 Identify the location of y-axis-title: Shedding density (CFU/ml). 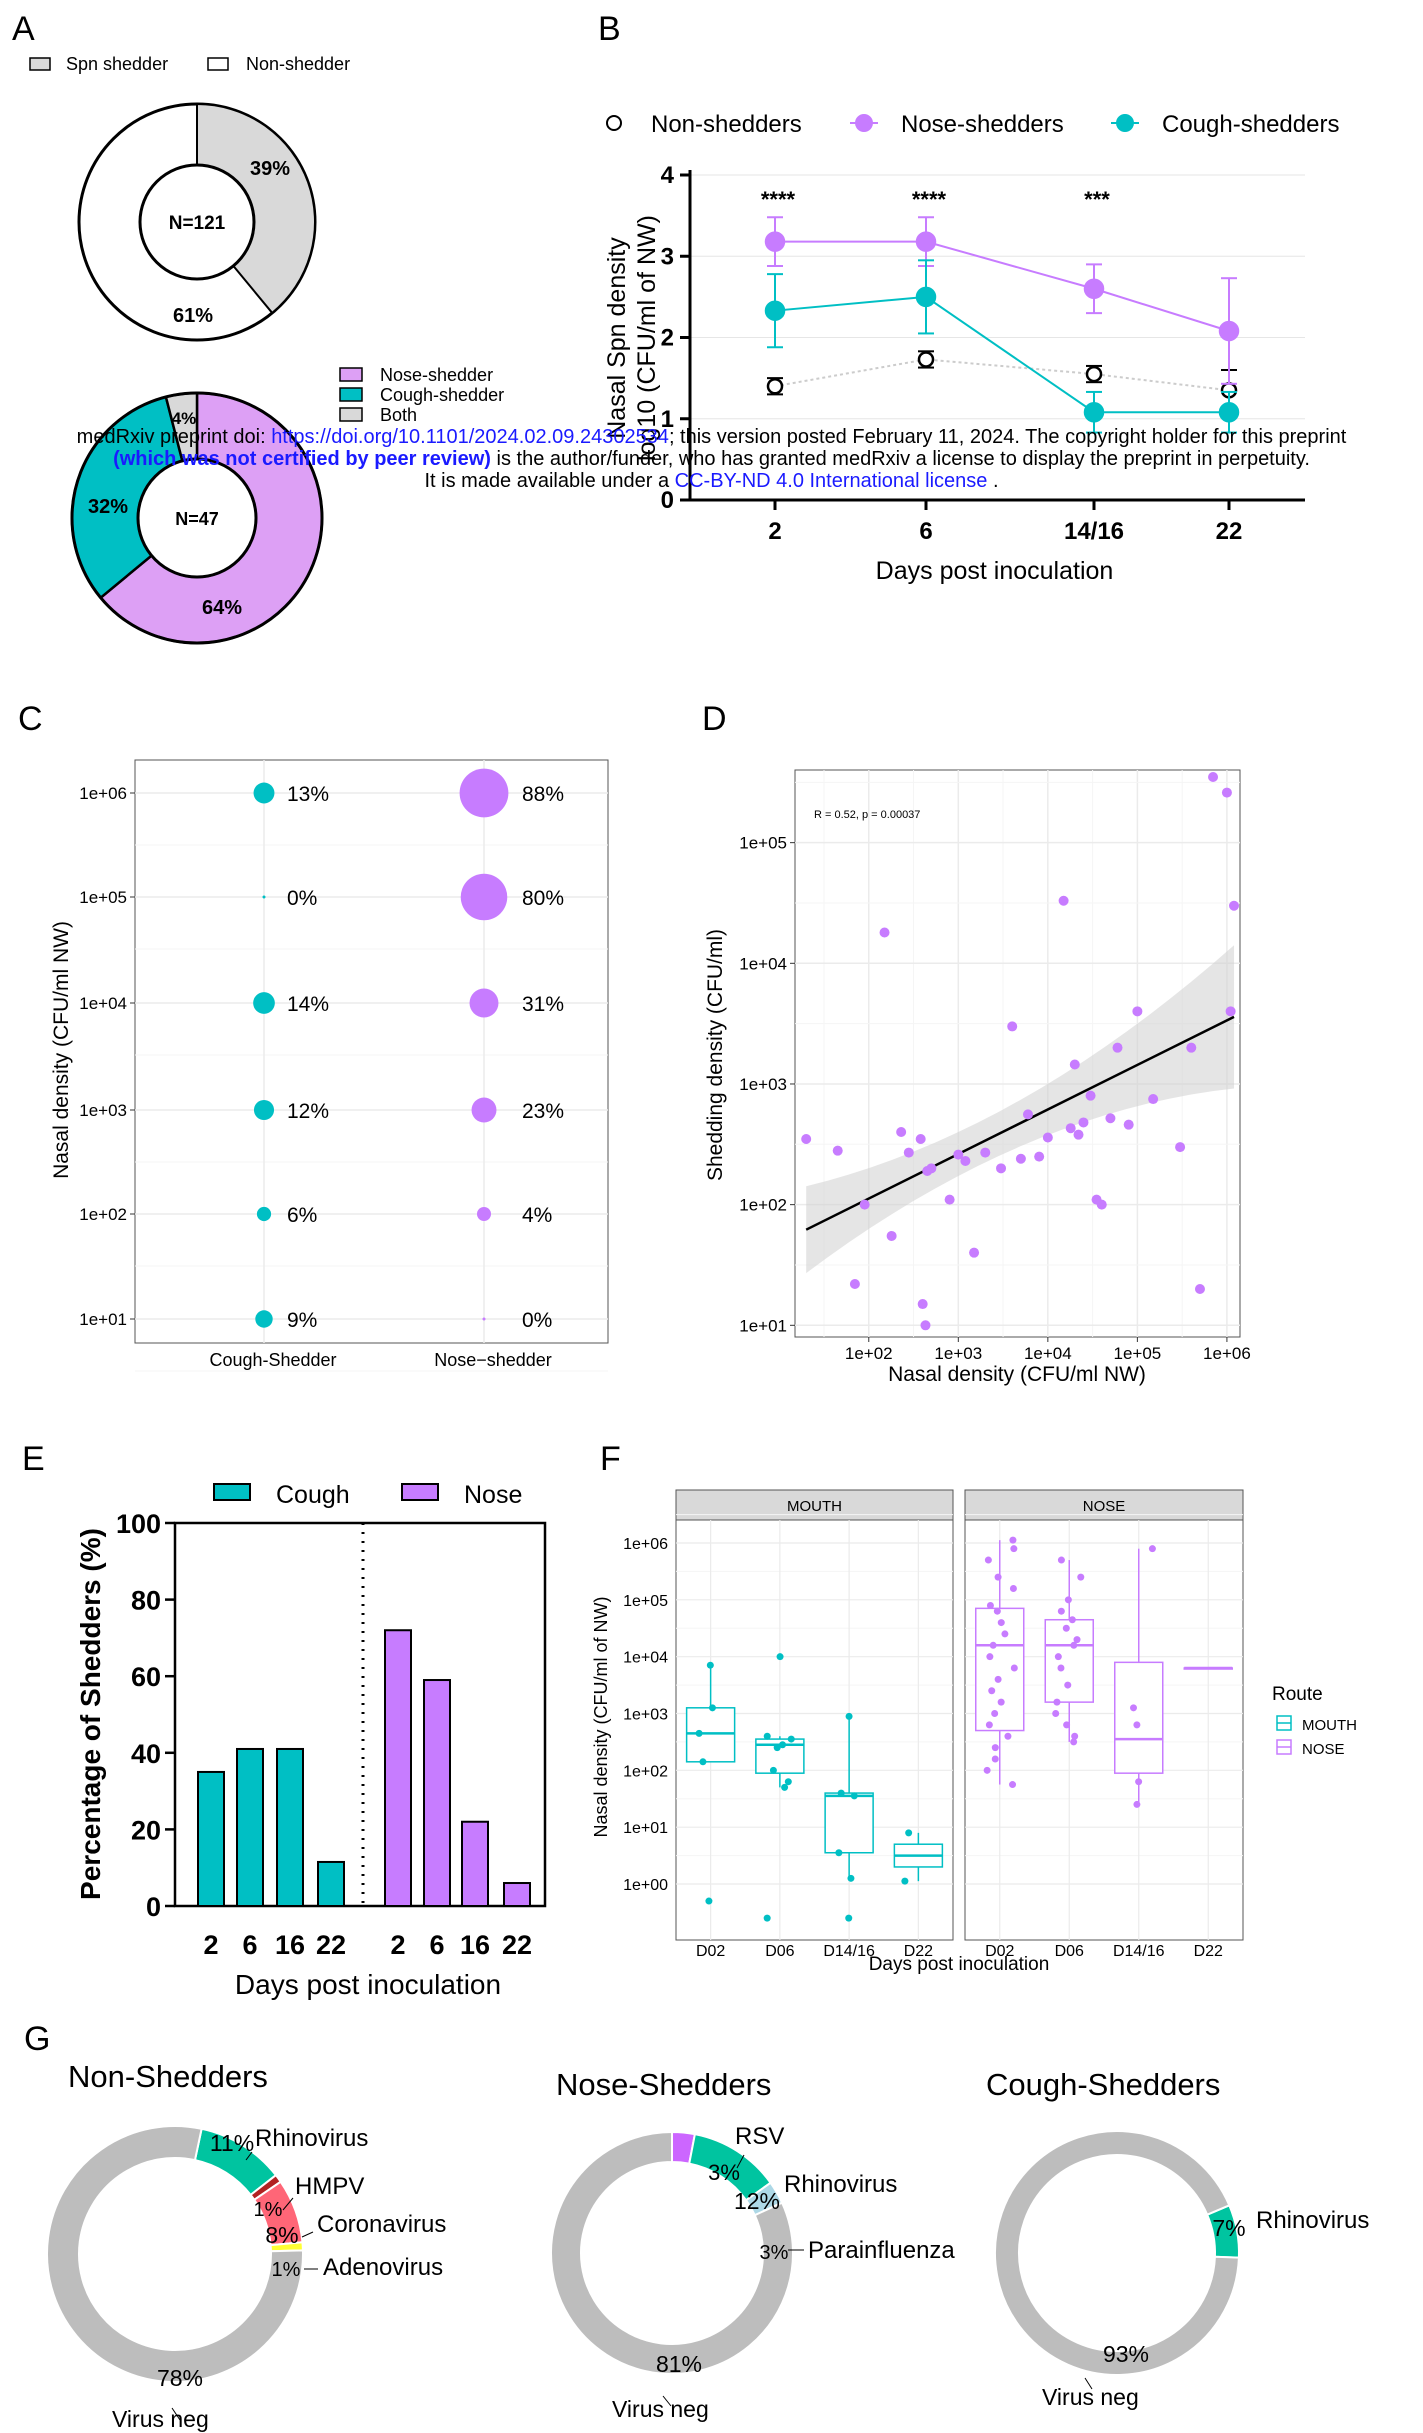
(715, 1055).